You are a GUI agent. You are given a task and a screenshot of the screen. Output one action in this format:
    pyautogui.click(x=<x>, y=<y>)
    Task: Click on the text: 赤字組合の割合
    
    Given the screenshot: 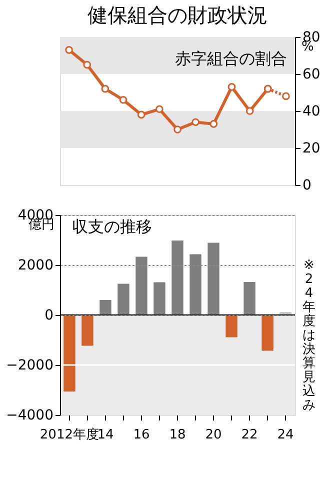 What is the action you would take?
    pyautogui.click(x=231, y=58)
    